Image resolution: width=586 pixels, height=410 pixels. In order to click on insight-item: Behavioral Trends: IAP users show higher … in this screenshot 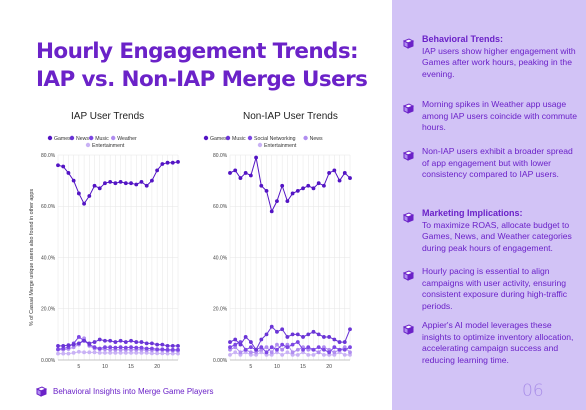, I will do `click(490, 57)`.